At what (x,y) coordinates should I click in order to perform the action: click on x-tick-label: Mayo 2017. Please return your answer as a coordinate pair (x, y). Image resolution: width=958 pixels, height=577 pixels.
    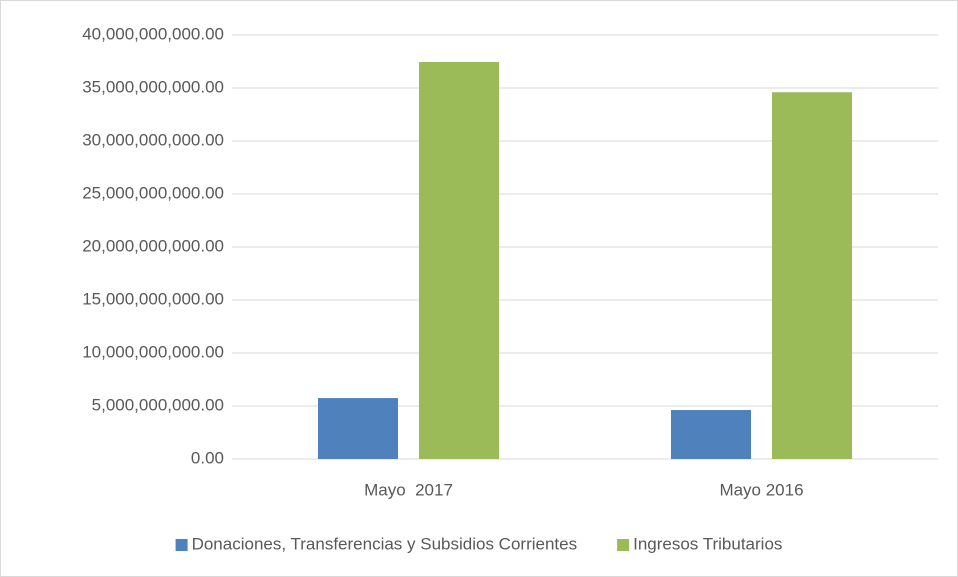
    Looking at the image, I should click on (408, 489).